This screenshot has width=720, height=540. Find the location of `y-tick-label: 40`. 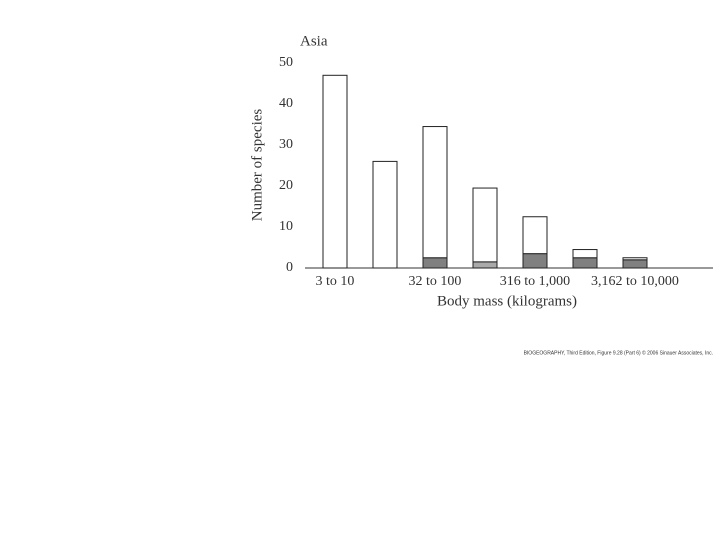

y-tick-label: 40 is located at coordinates (286, 103).